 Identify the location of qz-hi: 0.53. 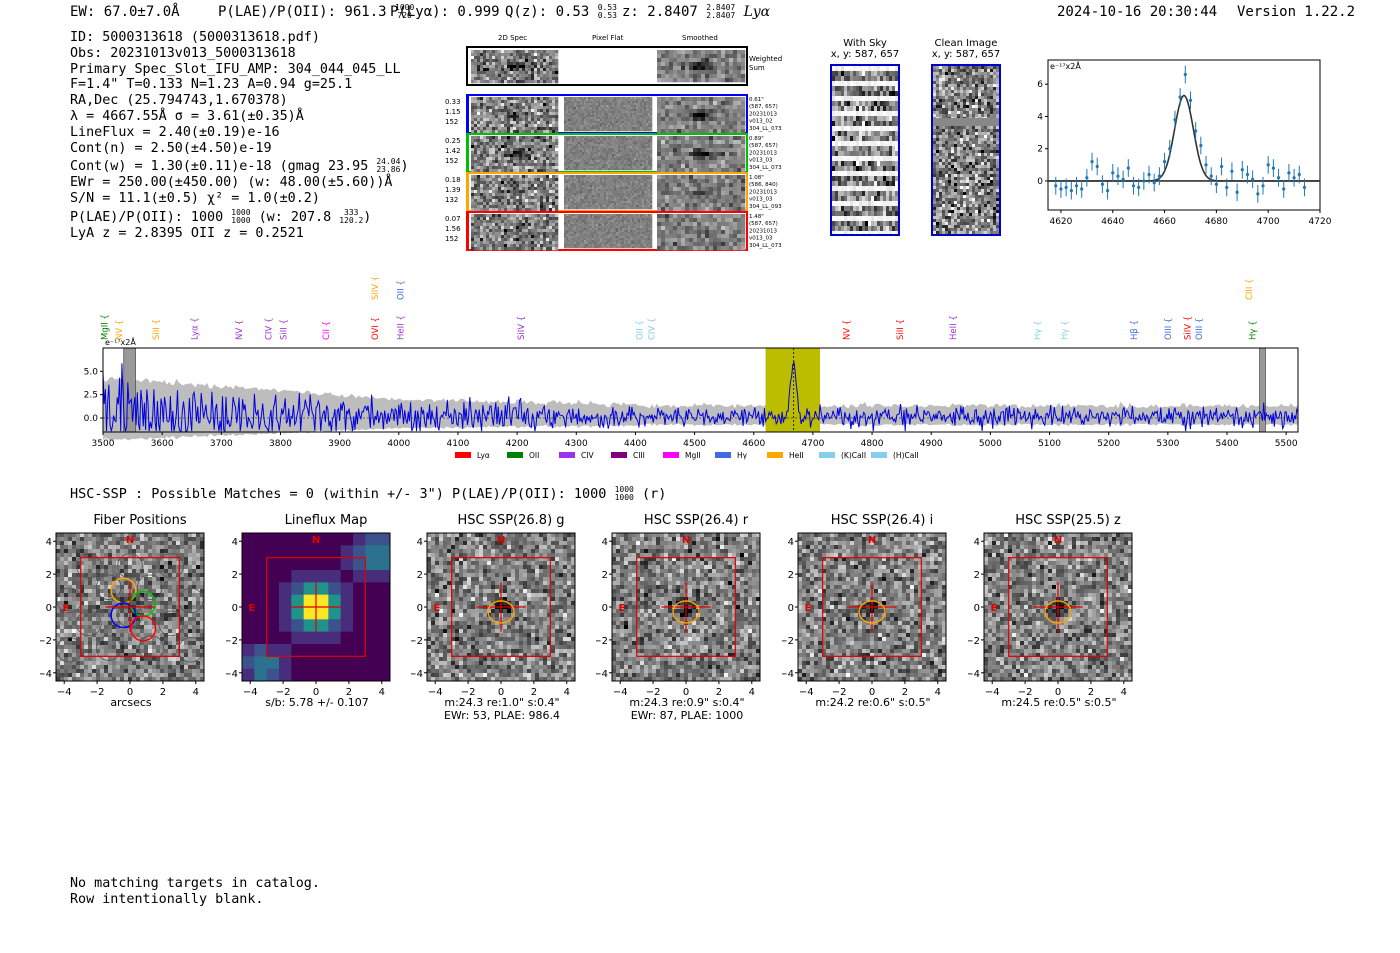
(607, 7).